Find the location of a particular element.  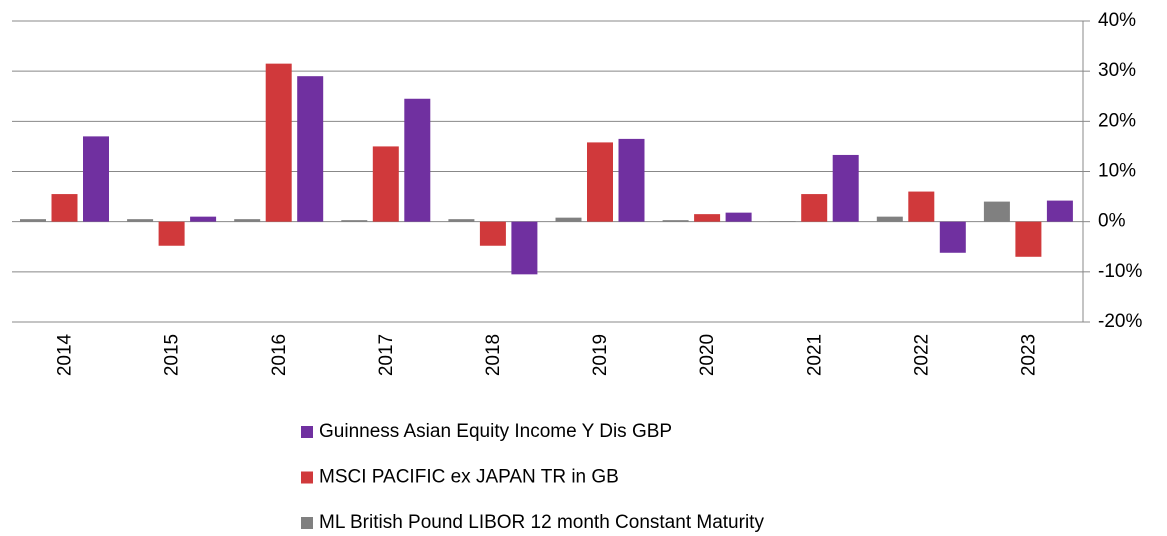

y-tick-label: 10% is located at coordinates (1117, 171).